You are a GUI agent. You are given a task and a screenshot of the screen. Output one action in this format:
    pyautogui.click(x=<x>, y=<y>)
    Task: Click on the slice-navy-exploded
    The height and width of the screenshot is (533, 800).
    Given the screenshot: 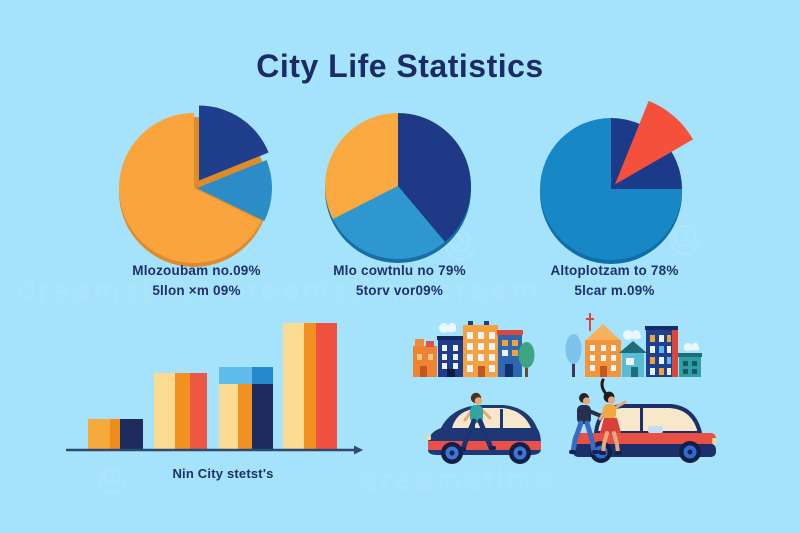 What is the action you would take?
    pyautogui.click(x=234, y=143)
    